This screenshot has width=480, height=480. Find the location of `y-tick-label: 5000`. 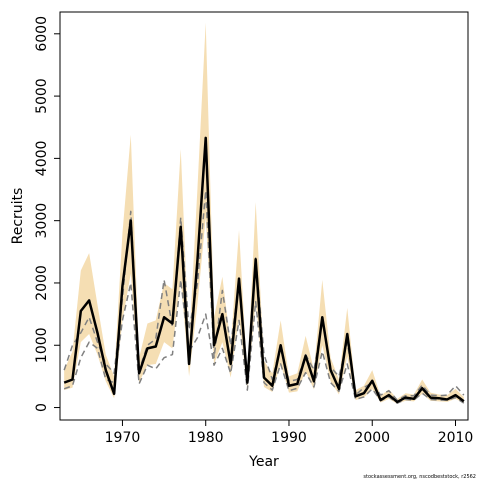

y-tick-label: 5000 is located at coordinates (42, 96).